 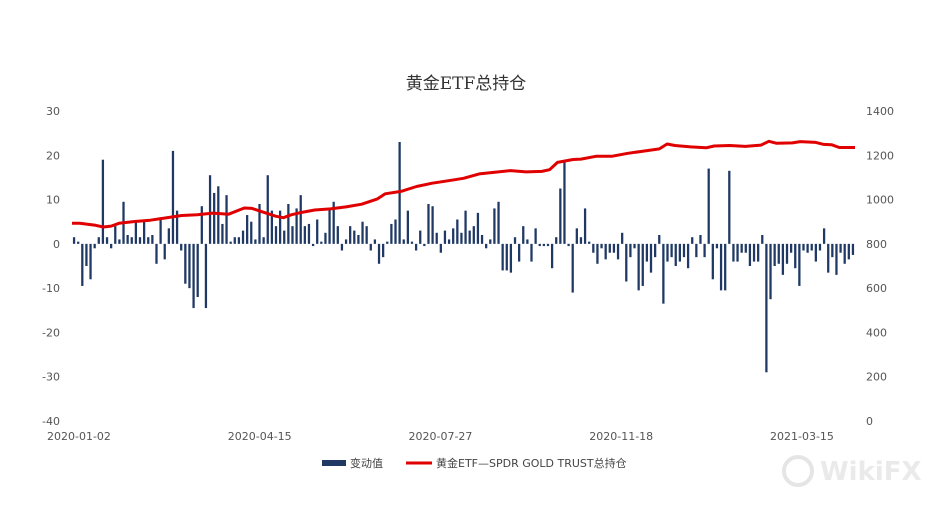 What do you see at coordinates (51, 421) in the screenshot?
I see `left-tick-label: -40` at bounding box center [51, 421].